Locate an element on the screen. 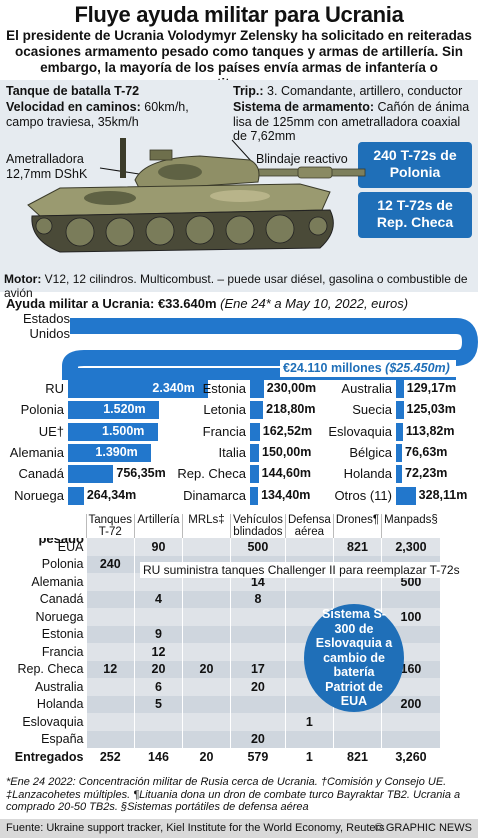  table-cell: 500 is located at coordinates (257, 547).